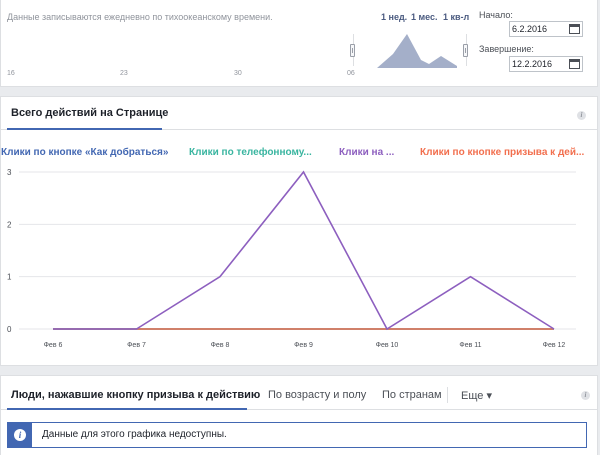  Describe the element at coordinates (134, 434) in the screenshot. I see `notice-text: Данные для этого графика недоступны.` at that location.